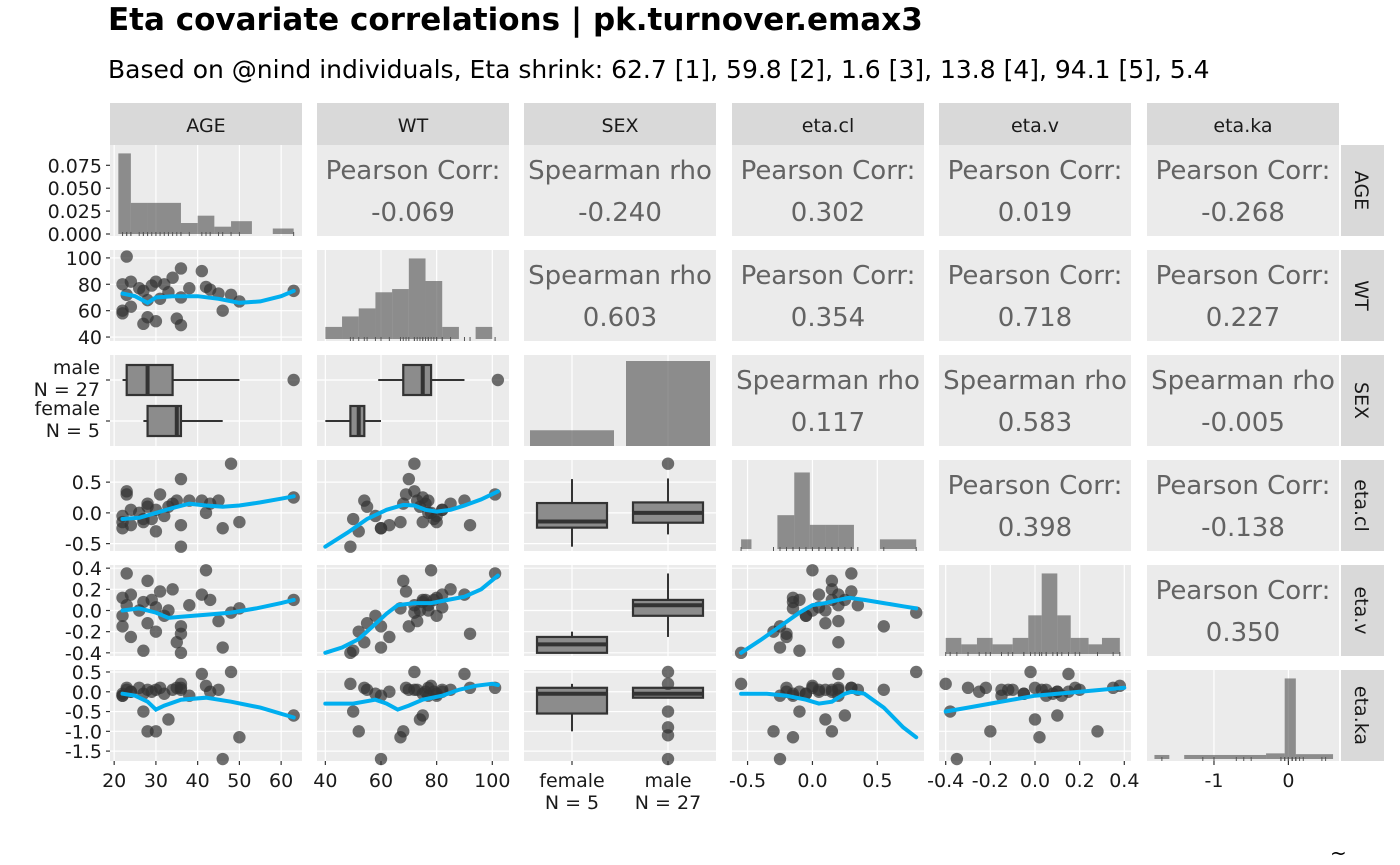 Image resolution: width=1400 pixels, height=865 pixels. What do you see at coordinates (83, 752) in the screenshot?
I see `y-tick-label: -1.5` at bounding box center [83, 752].